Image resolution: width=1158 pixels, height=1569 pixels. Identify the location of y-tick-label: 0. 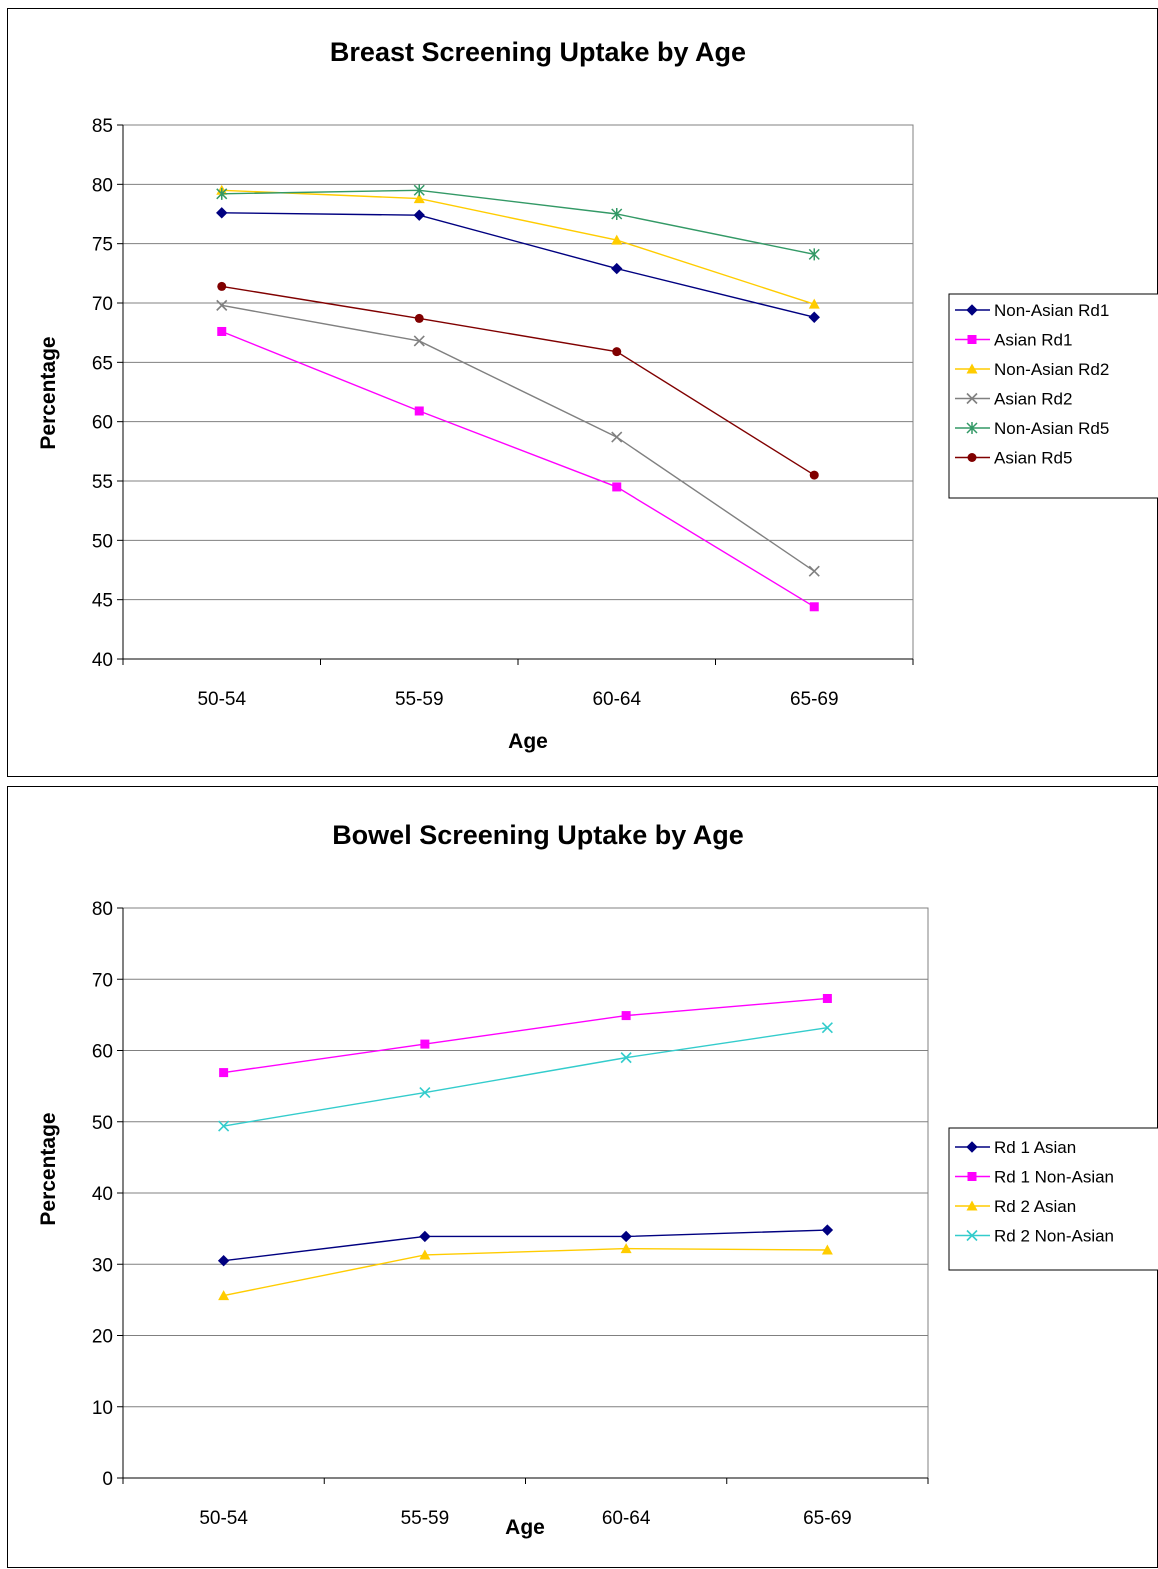
(107, 1479).